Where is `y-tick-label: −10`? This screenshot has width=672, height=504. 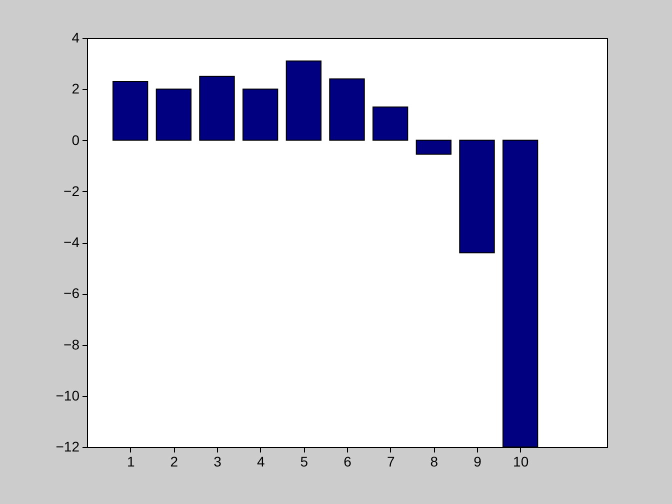 y-tick-label: −10 is located at coordinates (68, 395).